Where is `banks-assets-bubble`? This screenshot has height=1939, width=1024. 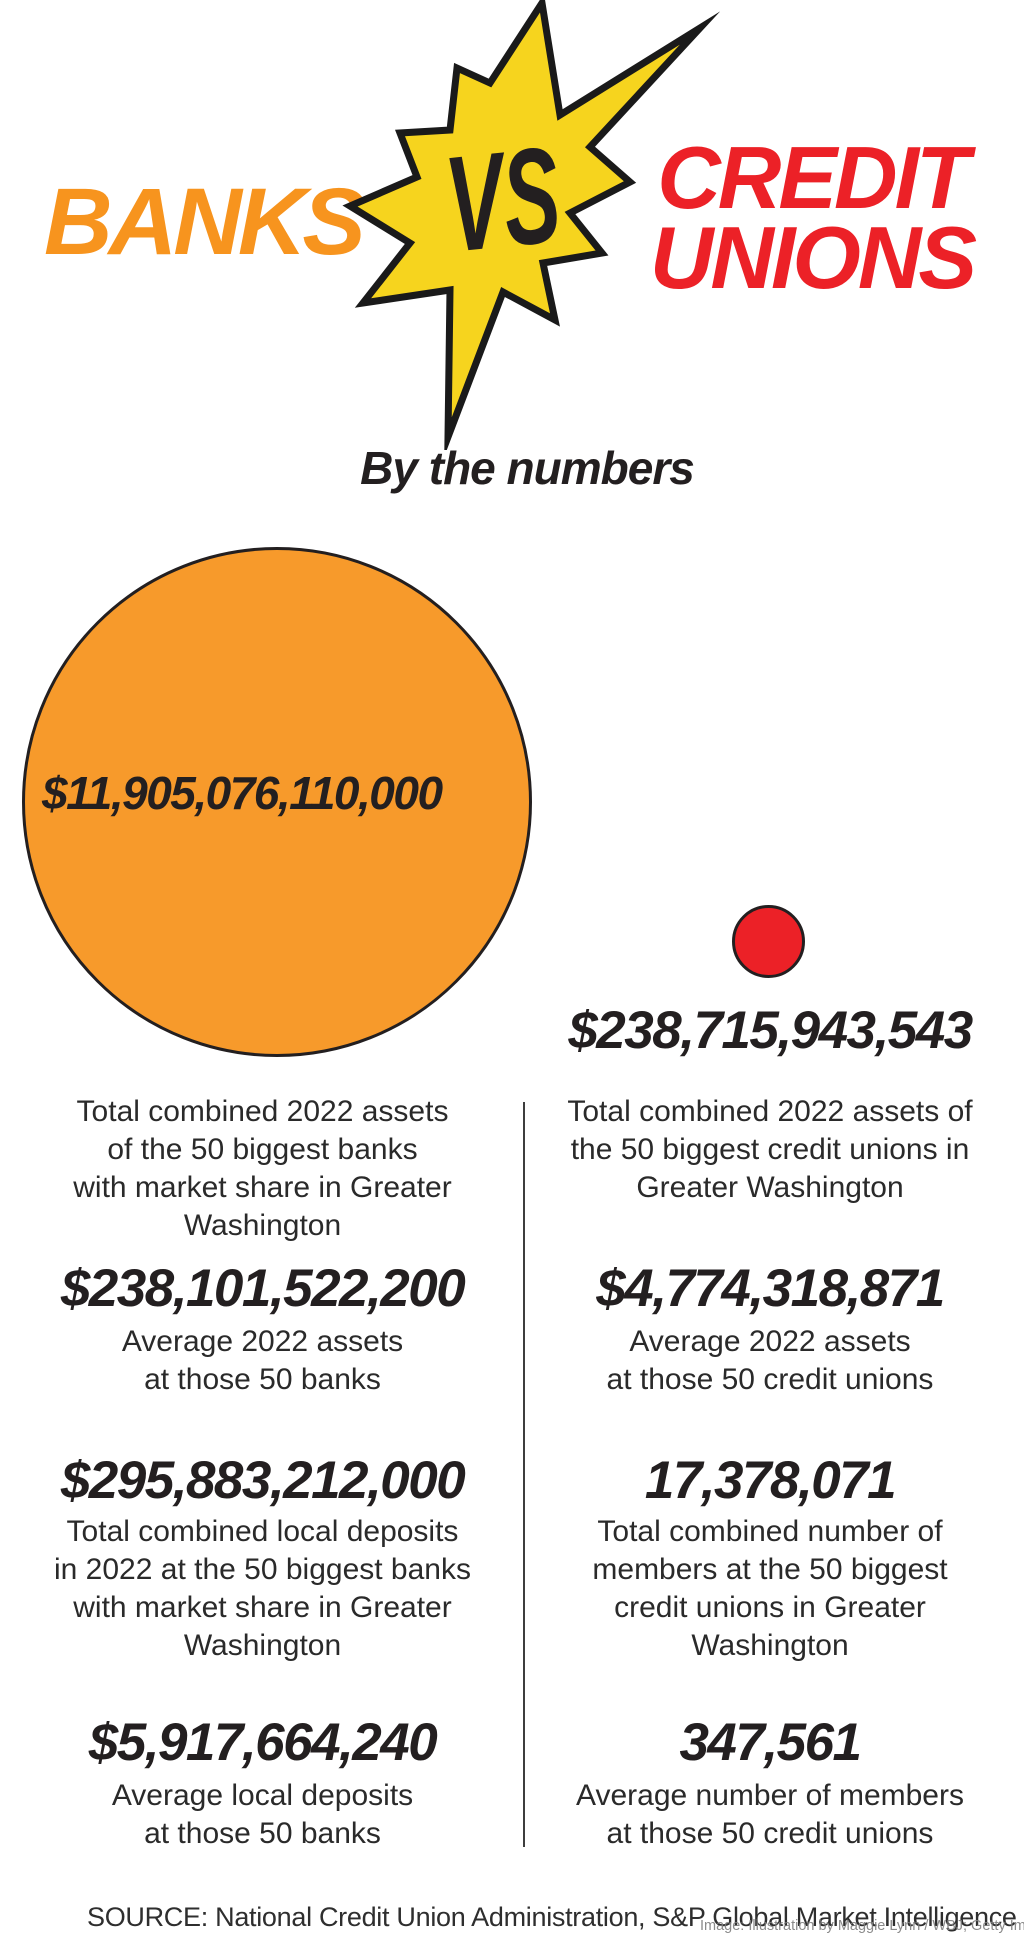 banks-assets-bubble is located at coordinates (277, 802).